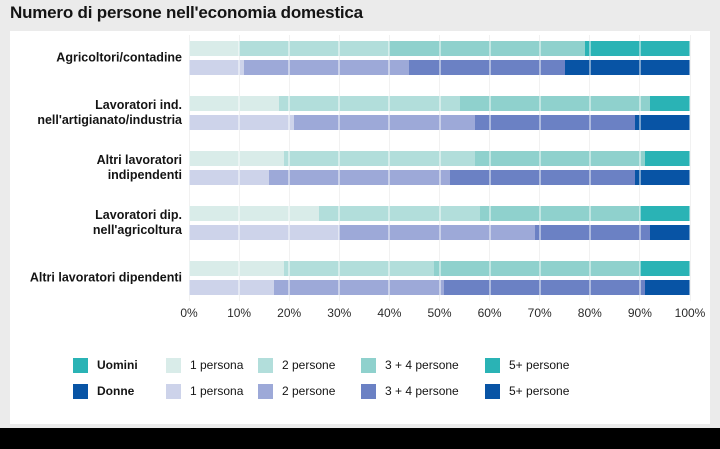 This screenshot has width=720, height=449. I want to click on category-label: Agricoltori/contadine, so click(119, 57).